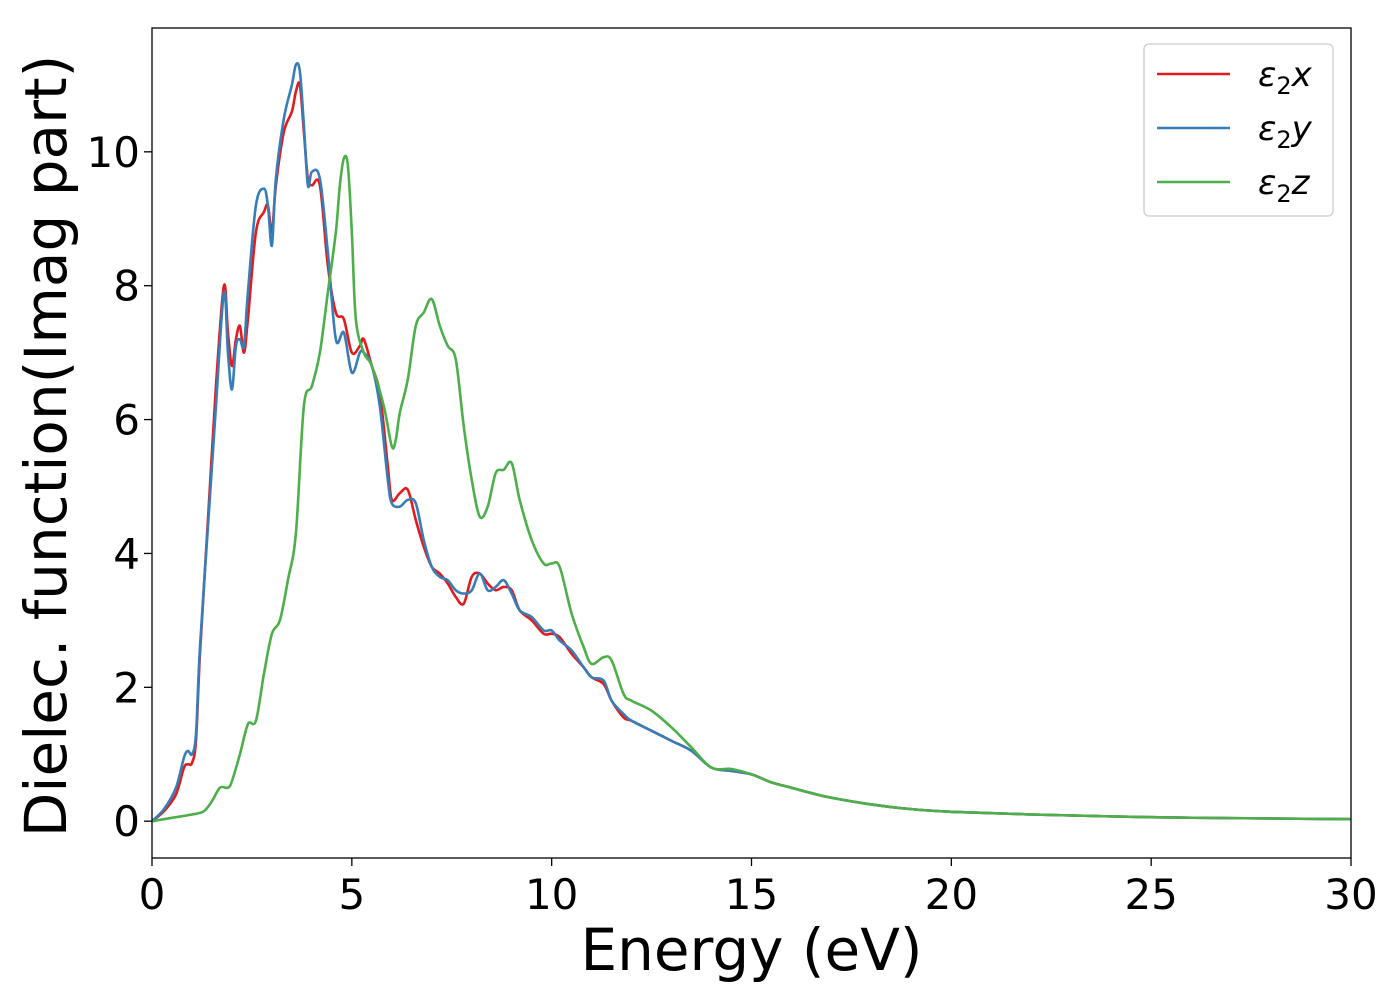 This screenshot has width=1400, height=1000. What do you see at coordinates (1285, 131) in the screenshot?
I see `legend-label-y: ε2y` at bounding box center [1285, 131].